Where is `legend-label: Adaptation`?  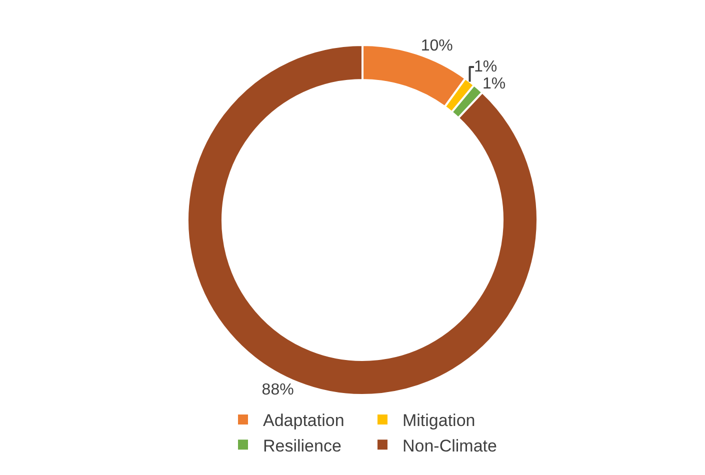 legend-label: Adaptation is located at coordinates (303, 420).